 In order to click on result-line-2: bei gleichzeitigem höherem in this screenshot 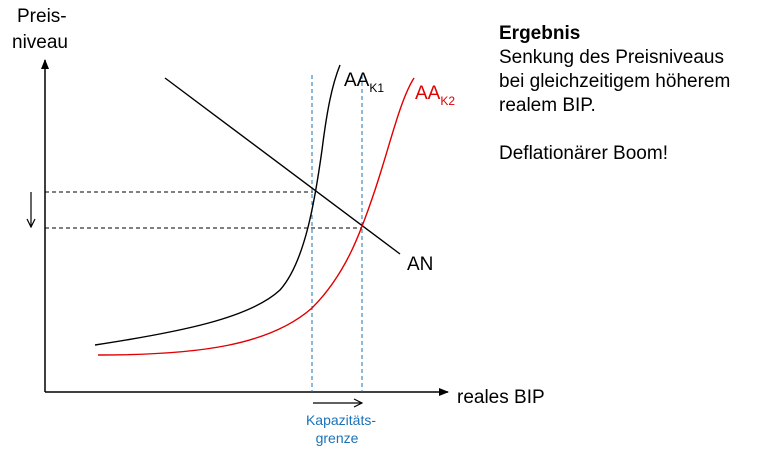, I will do `click(615, 81)`.